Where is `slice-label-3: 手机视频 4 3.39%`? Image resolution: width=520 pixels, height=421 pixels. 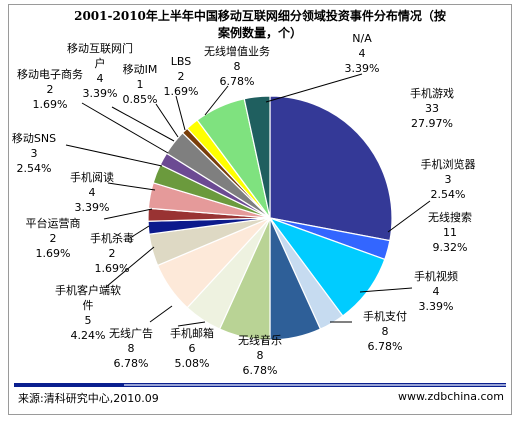 slice-label-3: 手机视频 4 3.39% is located at coordinates (436, 291).